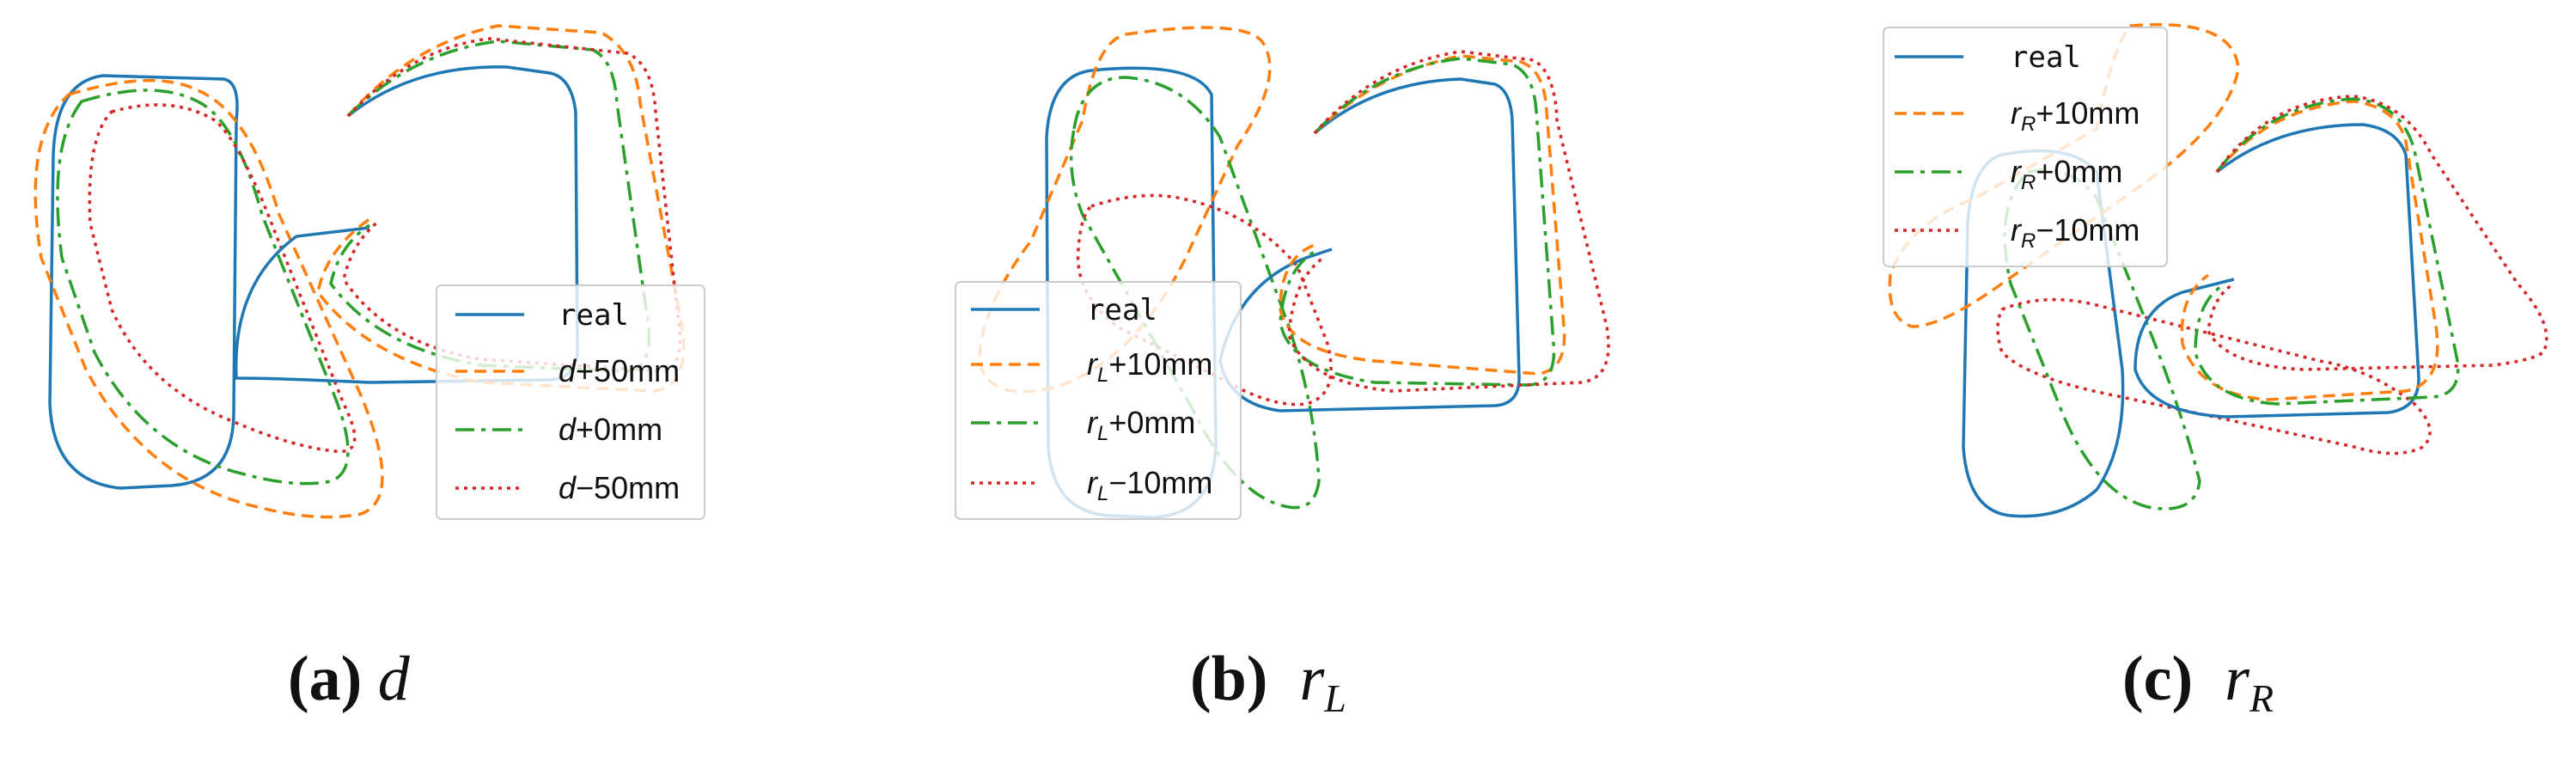 The image size is (2576, 758). I want to click on panel-b-legend-label-real: real, so click(1122, 310).